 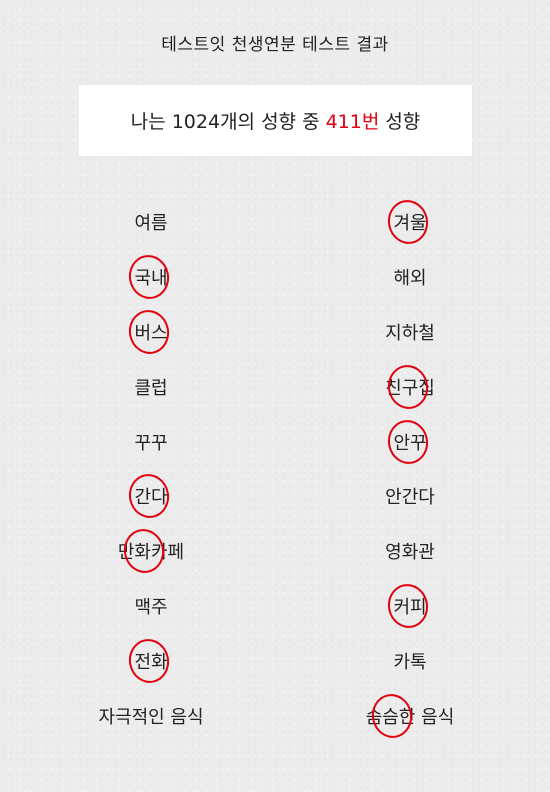 I want to click on option-right: 친구집, so click(x=410, y=388).